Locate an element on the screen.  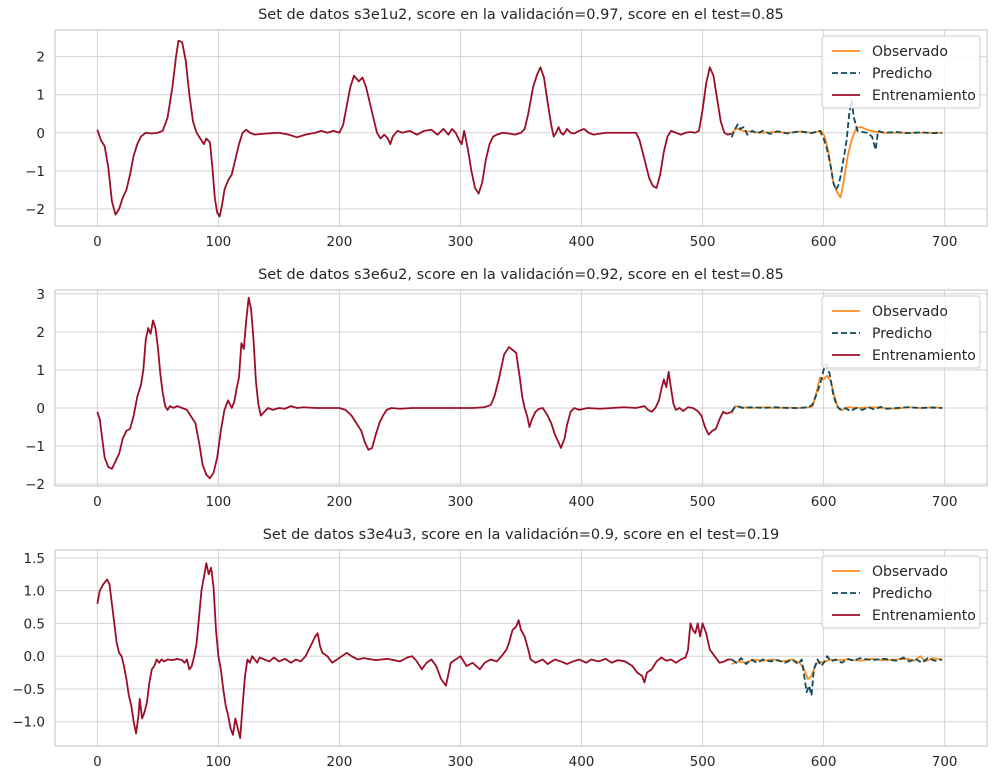
y-tick-label: 0.5 is located at coordinates (34, 624).